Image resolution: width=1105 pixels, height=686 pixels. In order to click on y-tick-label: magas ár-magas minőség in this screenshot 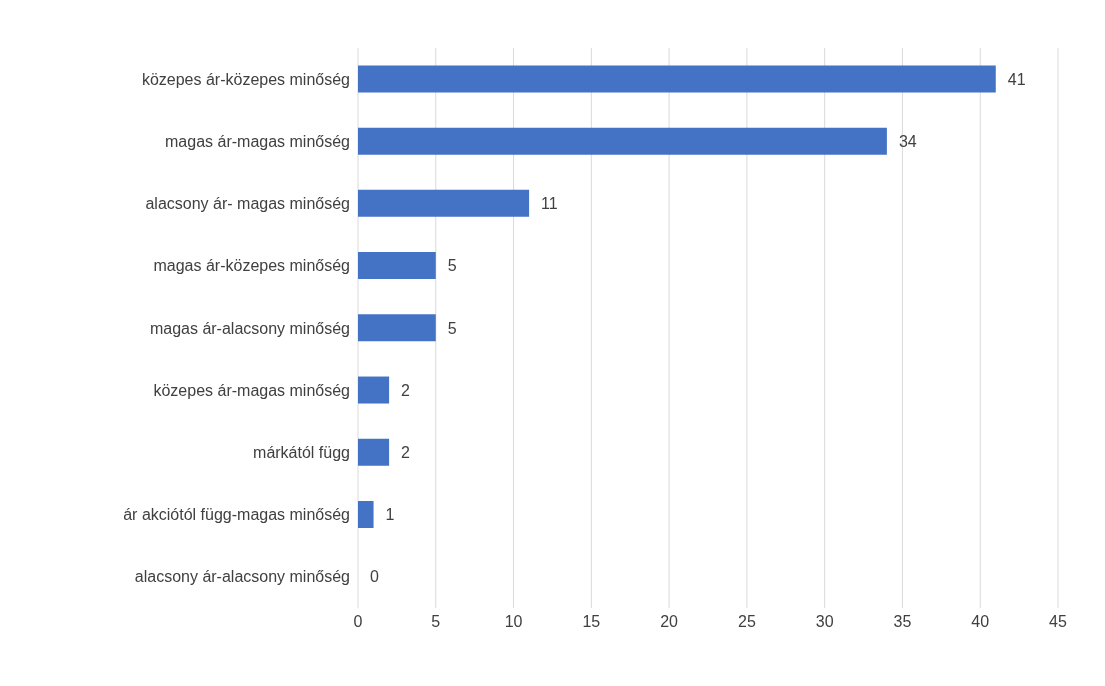, I will do `click(257, 141)`.